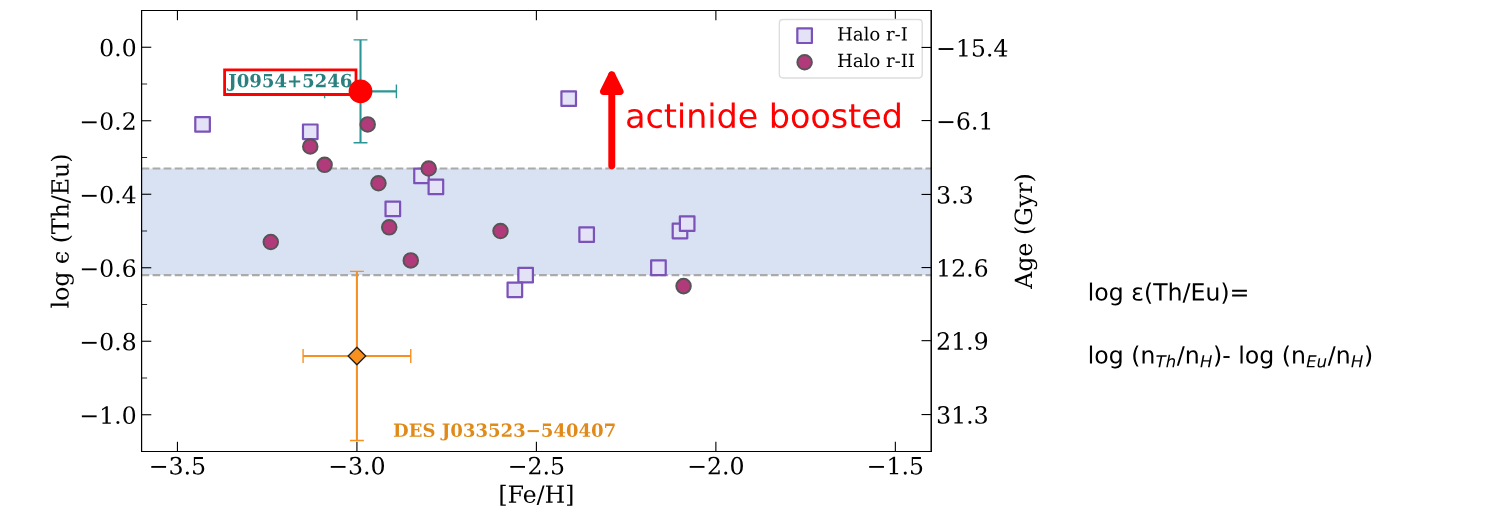 The width and height of the screenshot is (1490, 525). I want to click on y2-tick-label: −15.4, so click(973, 47).